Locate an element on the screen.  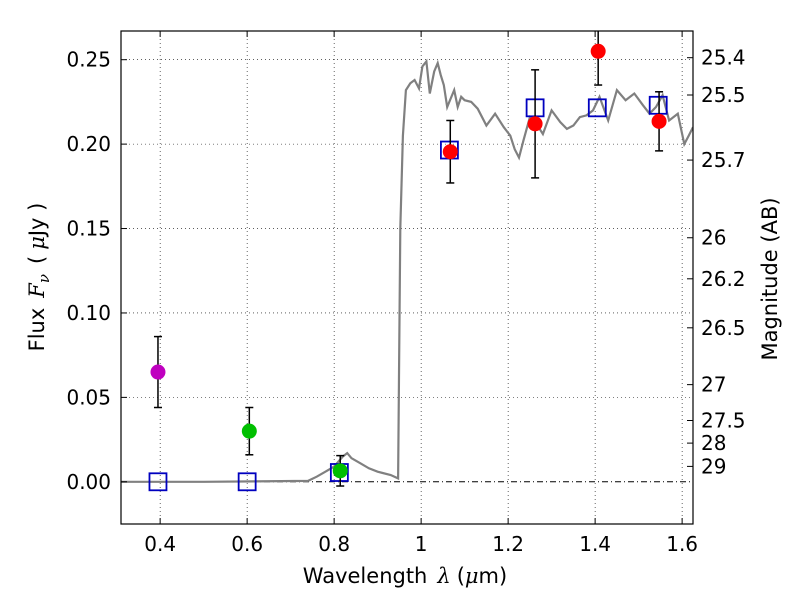
y-tick-label: 0.00 is located at coordinates (88, 482).